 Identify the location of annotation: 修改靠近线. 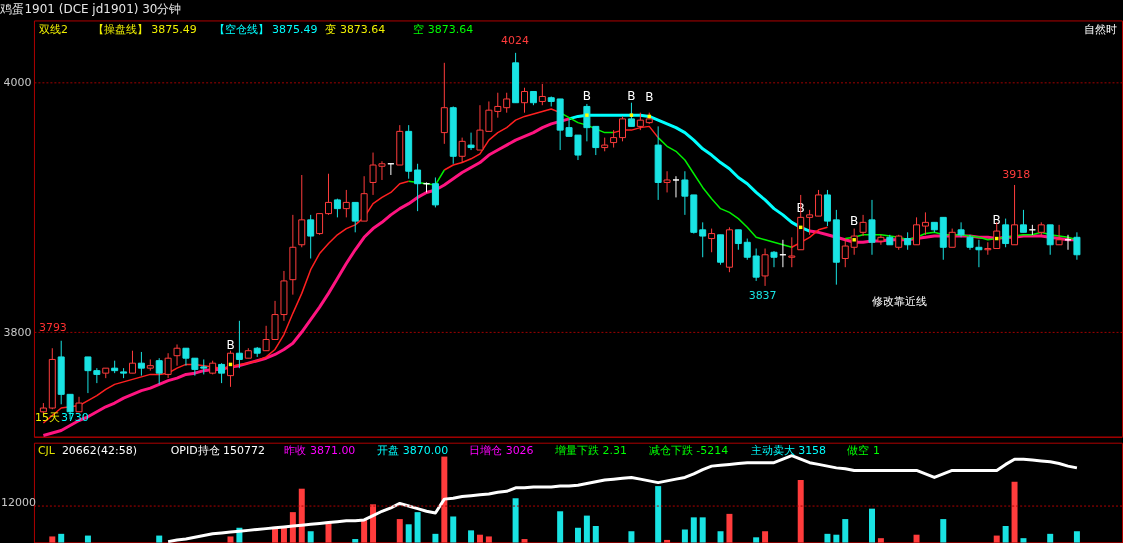
(900, 301).